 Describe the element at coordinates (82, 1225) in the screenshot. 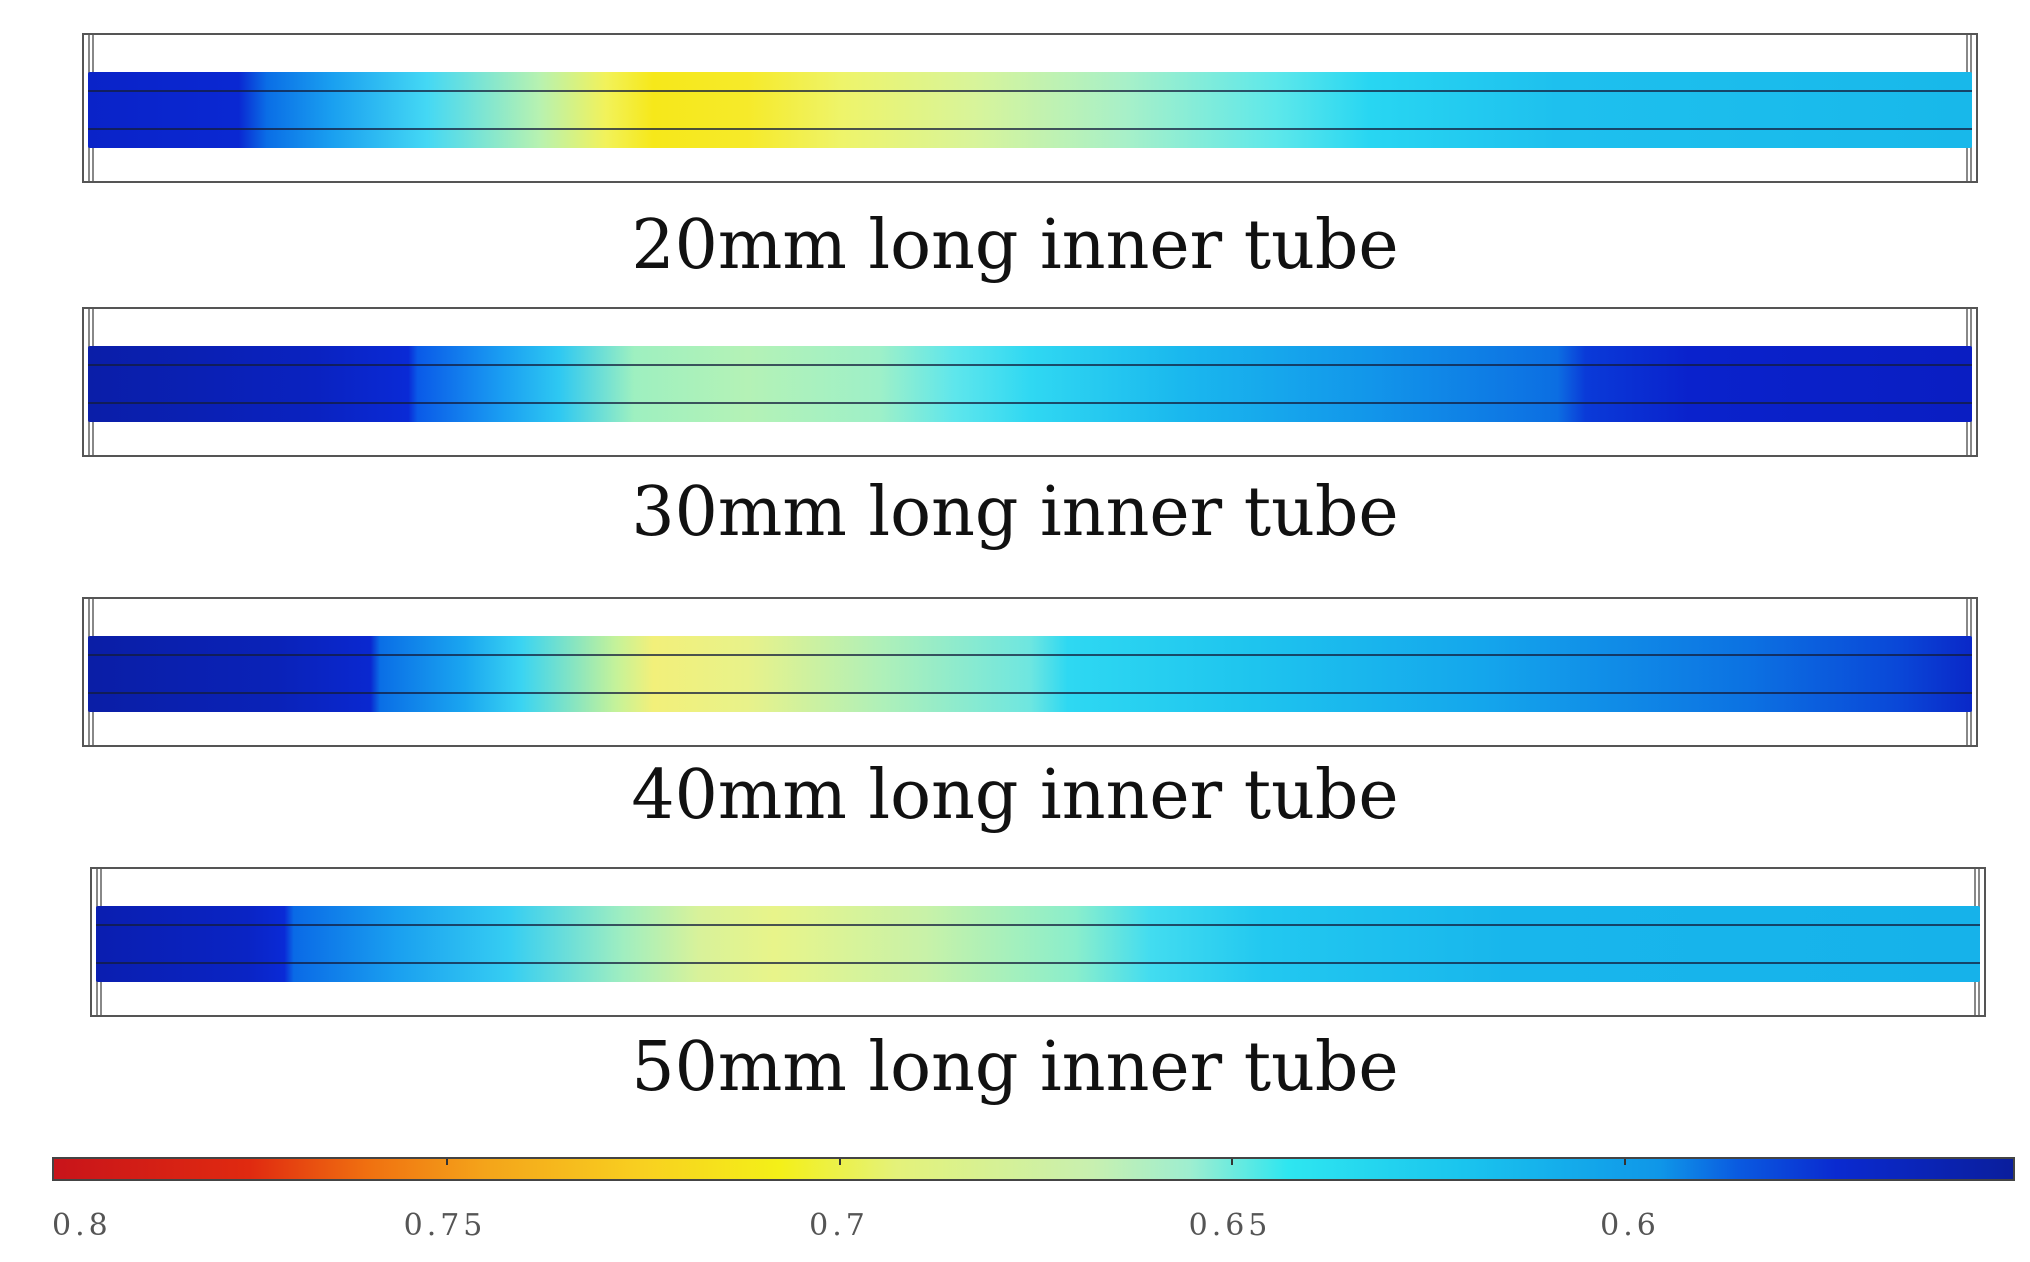

I see `colorbar-tick-label: 0.8` at that location.